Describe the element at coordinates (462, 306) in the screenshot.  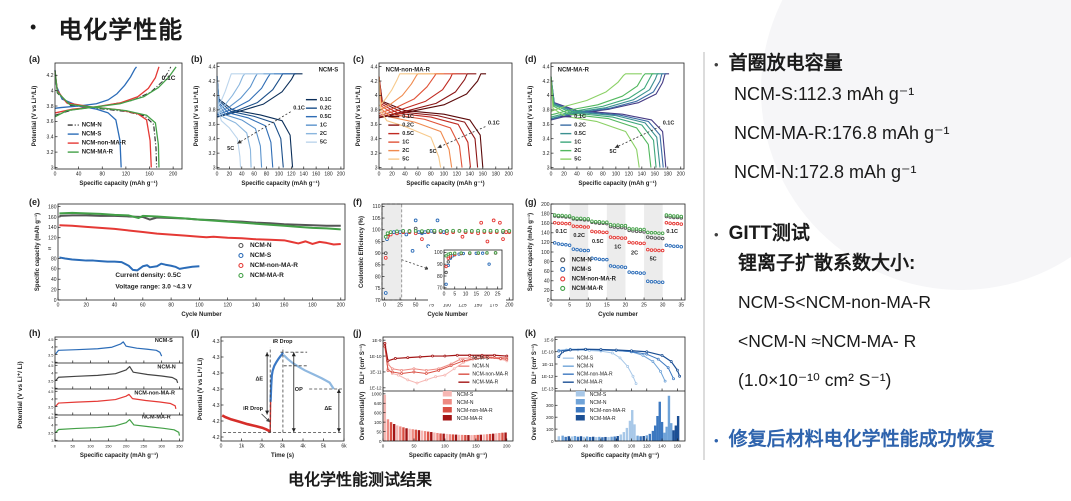
I see `svg-text: 125` at that location.